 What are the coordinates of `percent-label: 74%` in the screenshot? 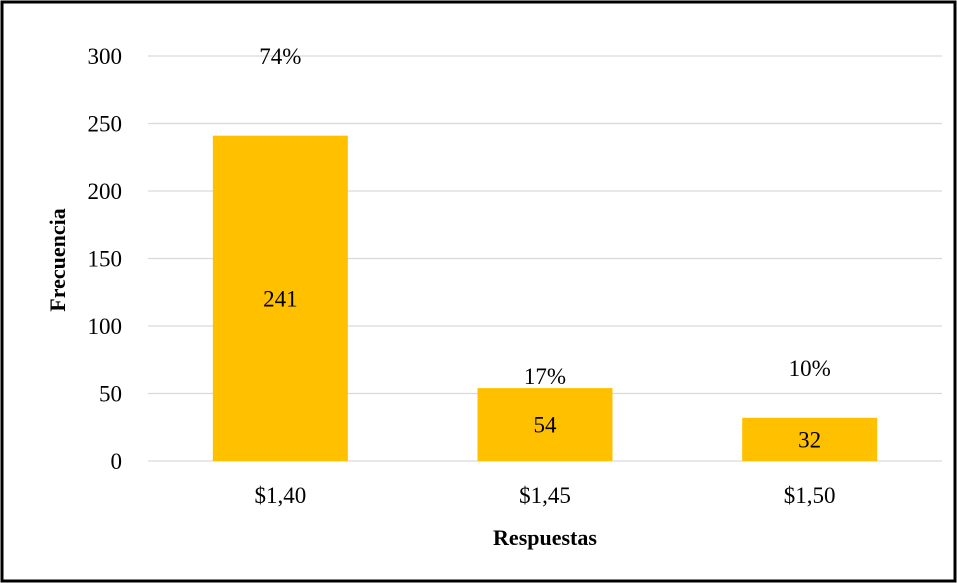 It's located at (280, 56).